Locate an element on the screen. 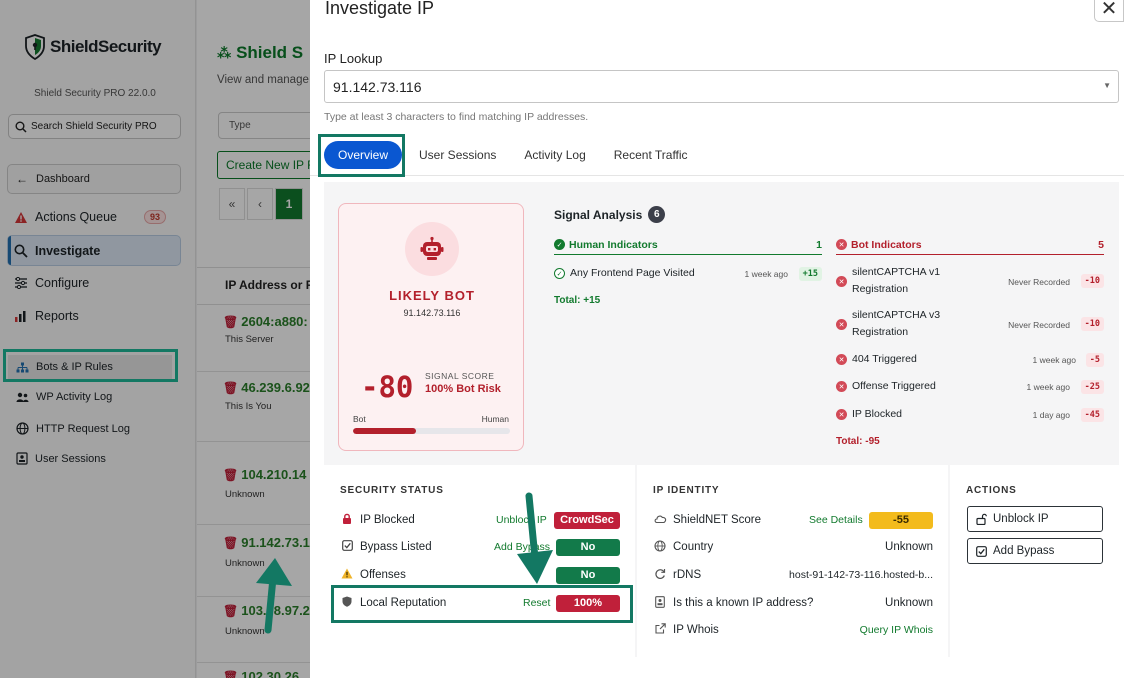  tab-recent-traffic: Recent Traffic is located at coordinates (650, 155).